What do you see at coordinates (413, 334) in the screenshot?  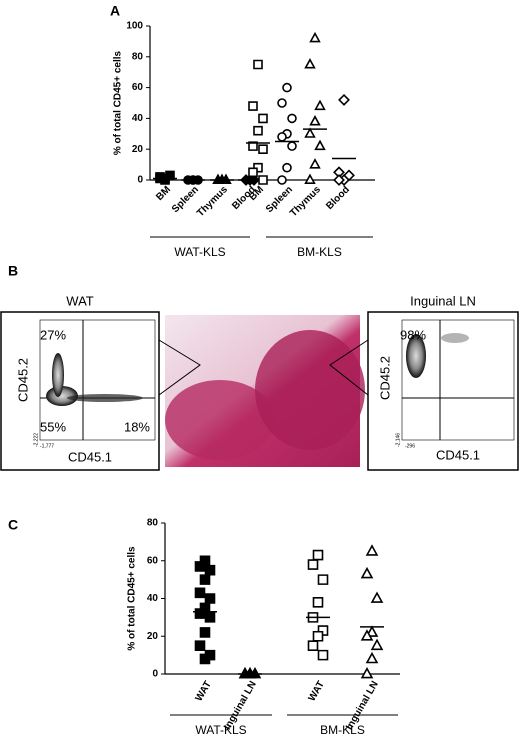 I see `quadrant-label: 98%` at bounding box center [413, 334].